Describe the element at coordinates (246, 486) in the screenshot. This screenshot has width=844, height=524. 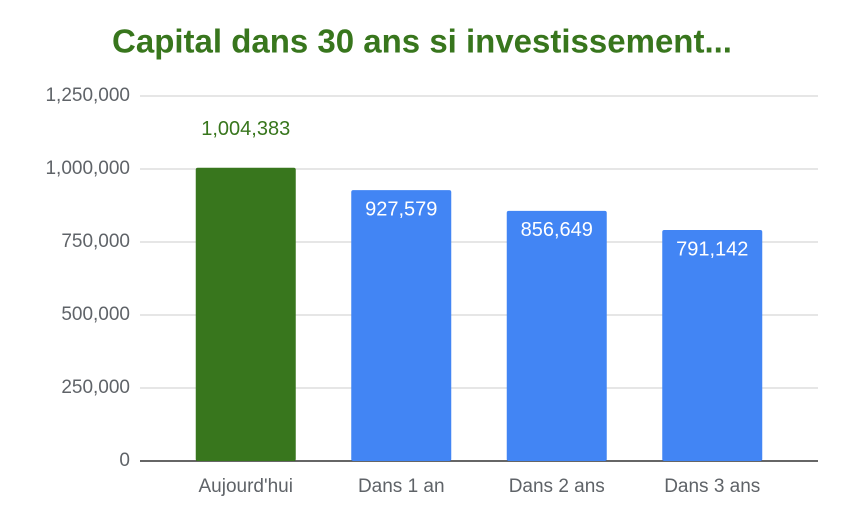
I see `x-tick-label: Aujourd'hui` at that location.